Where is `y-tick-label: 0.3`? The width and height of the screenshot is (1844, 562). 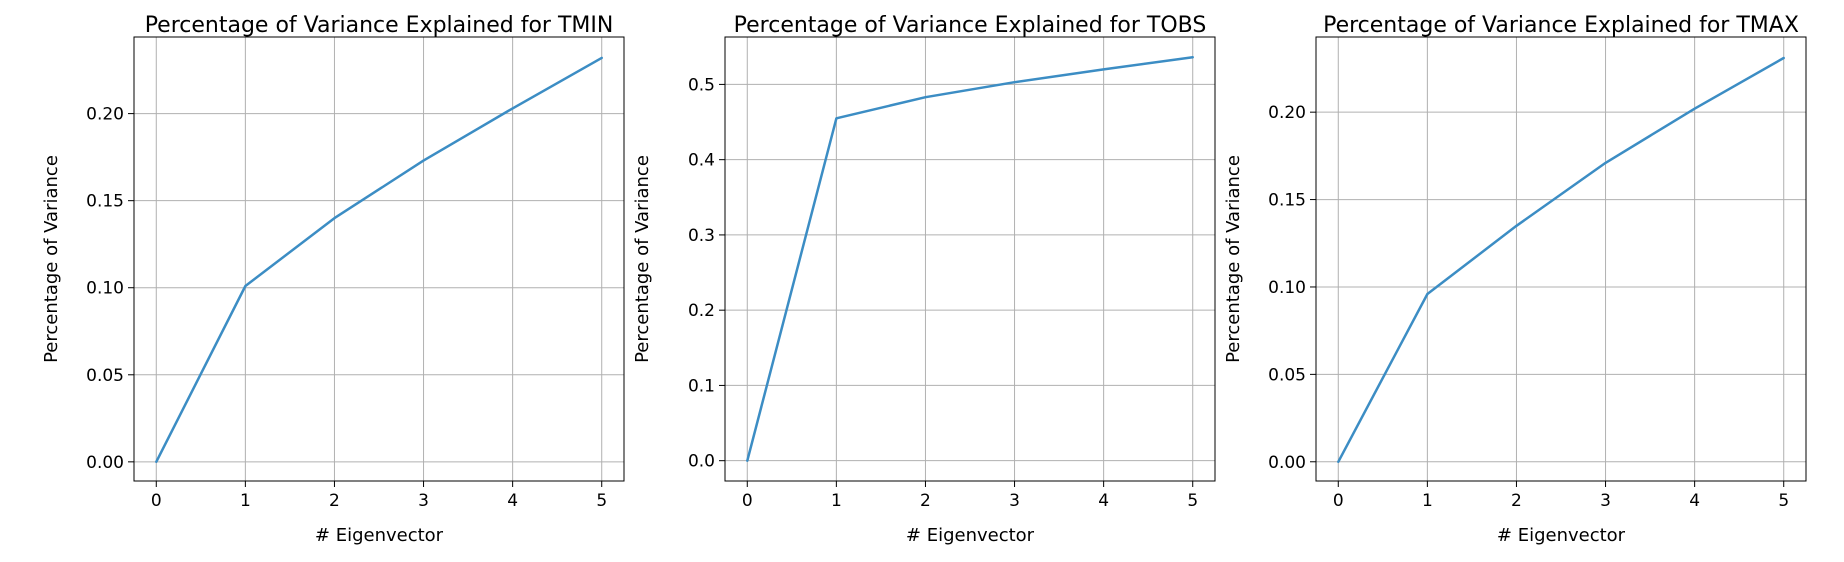 y-tick-label: 0.3 is located at coordinates (701, 236).